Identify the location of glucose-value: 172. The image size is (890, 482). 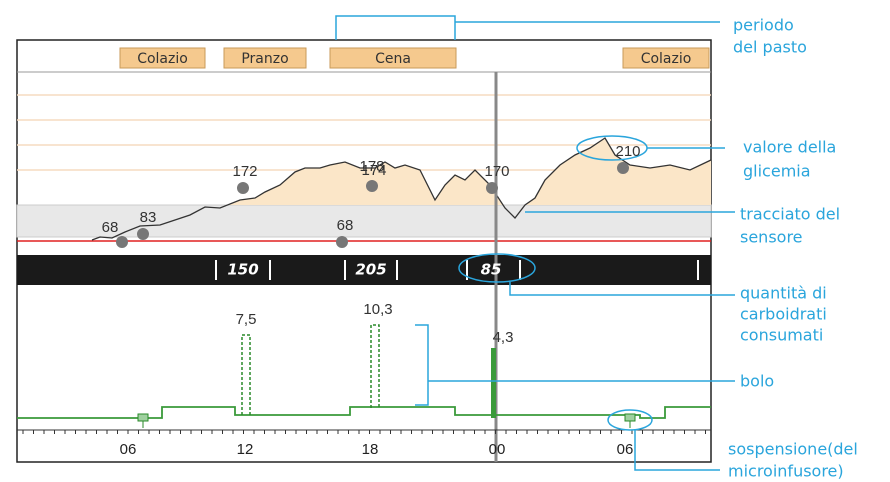
(244, 171).